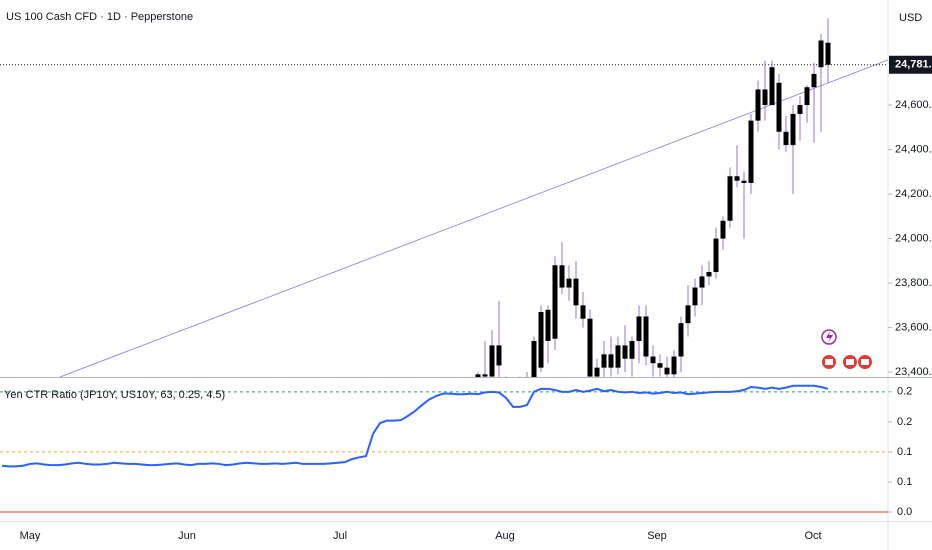  I want to click on y-tick-label: 24,000.0, so click(913, 238).